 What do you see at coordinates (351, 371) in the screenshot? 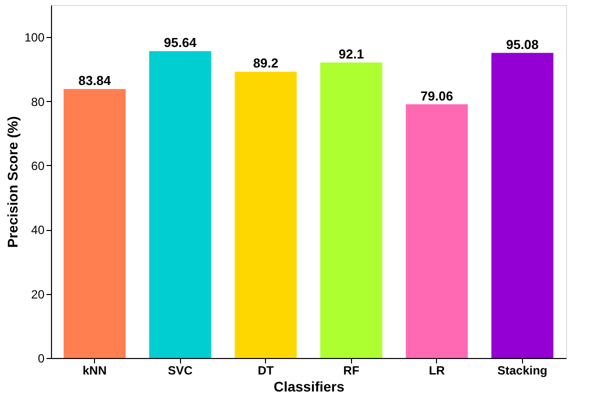
I see `x-tick-label: RF` at bounding box center [351, 371].